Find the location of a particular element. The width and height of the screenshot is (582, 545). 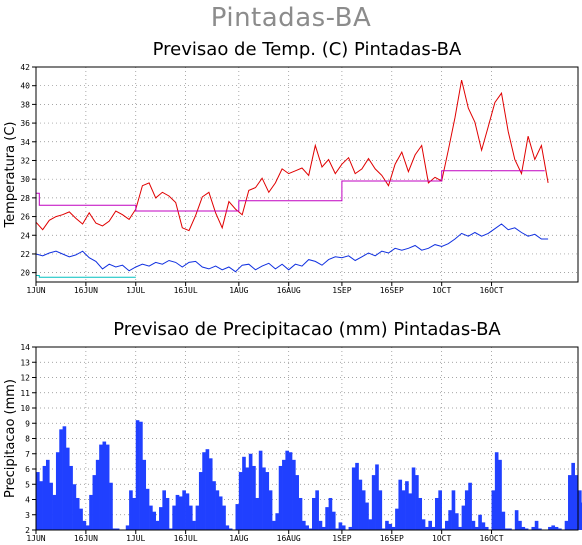

temp-ytick-label: 34 is located at coordinates (25, 142).